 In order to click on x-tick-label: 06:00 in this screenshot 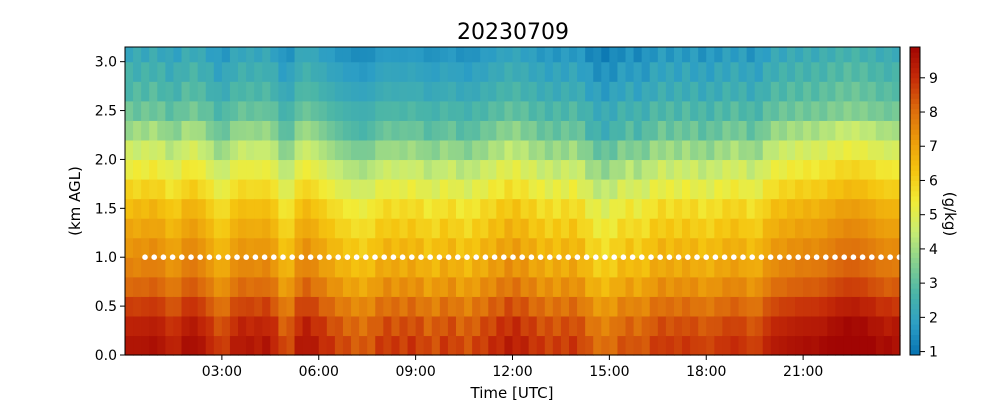, I will do `click(319, 372)`.